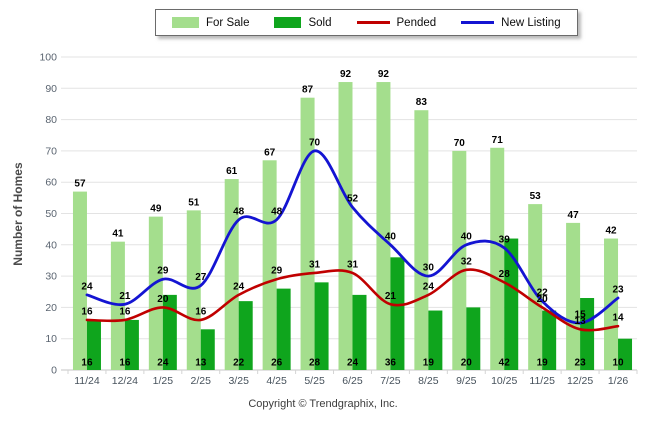 The width and height of the screenshot is (646, 434). Describe the element at coordinates (574, 215) in the screenshot. I see `for-sale-value-label: 47` at that location.